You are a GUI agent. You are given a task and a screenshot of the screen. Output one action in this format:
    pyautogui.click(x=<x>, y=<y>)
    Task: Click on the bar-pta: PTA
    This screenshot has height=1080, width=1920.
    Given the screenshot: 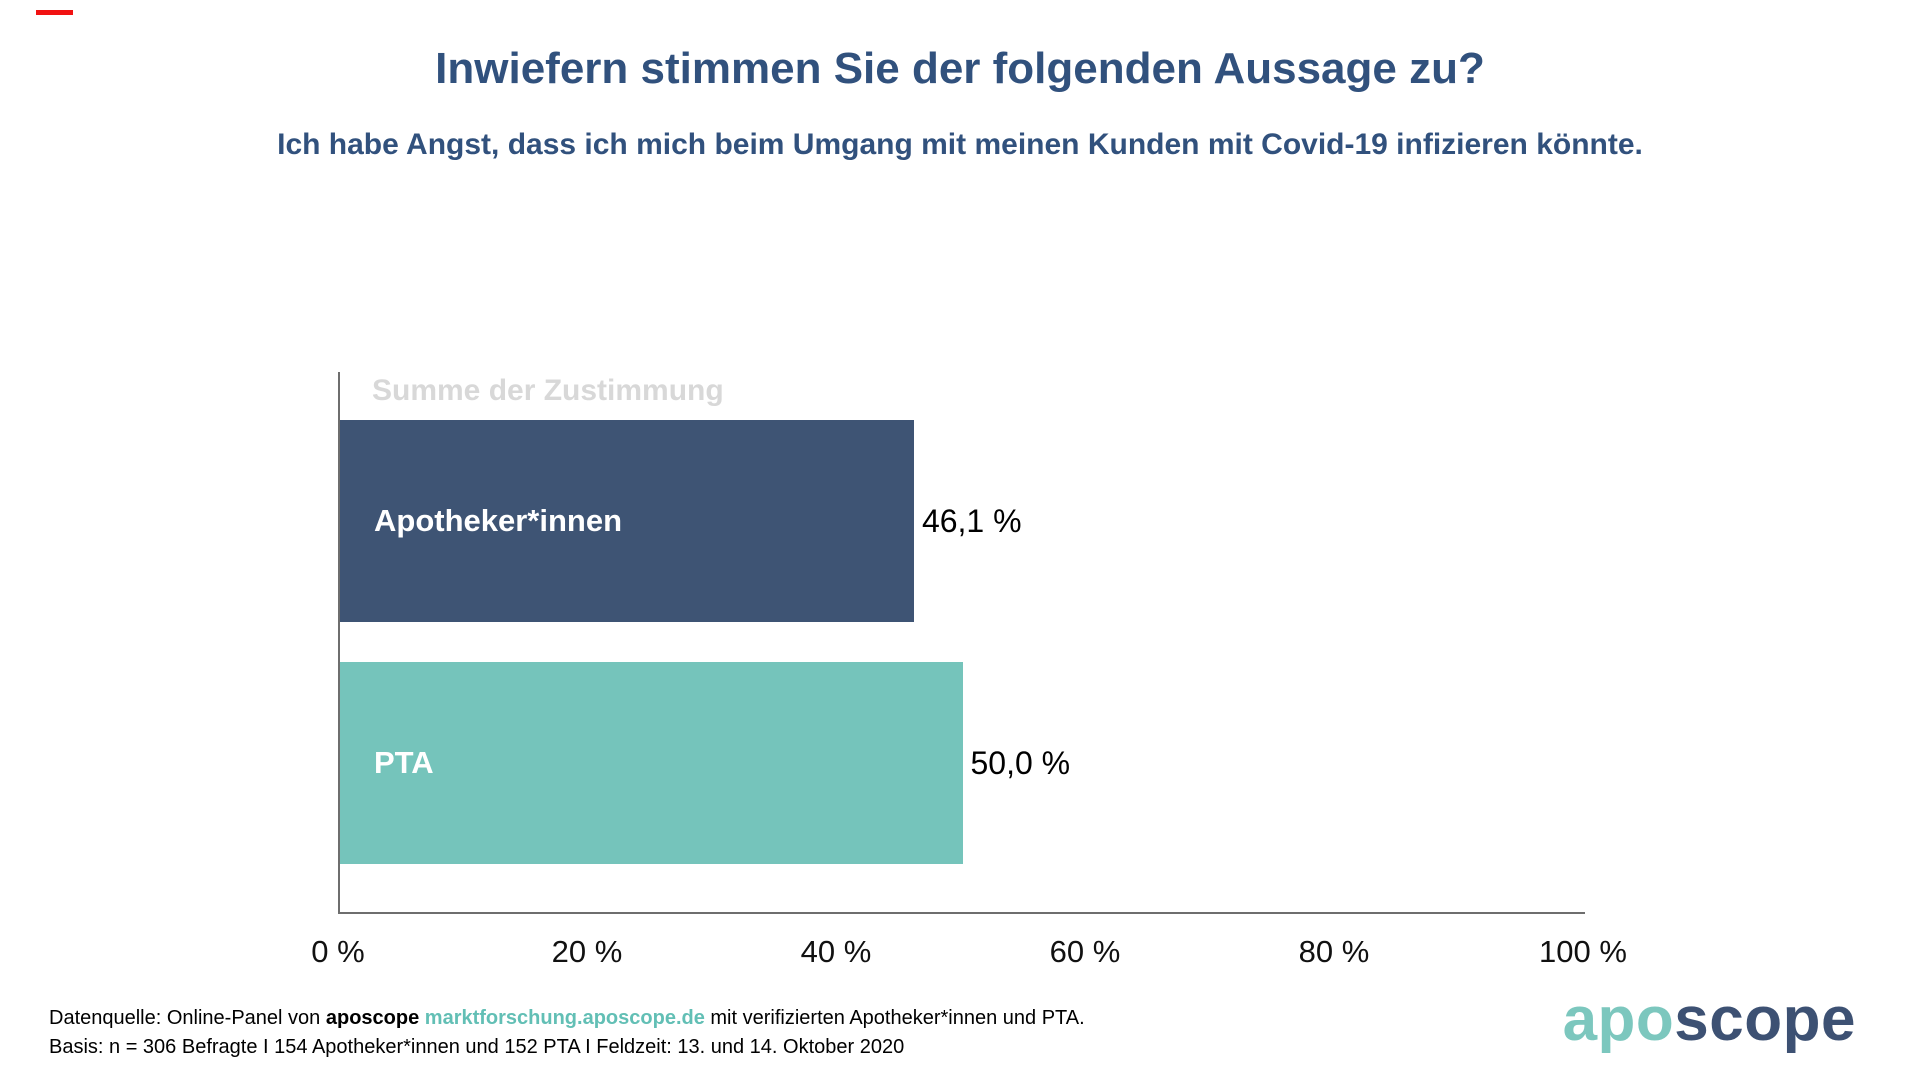 What is the action you would take?
    pyautogui.click(x=651, y=763)
    